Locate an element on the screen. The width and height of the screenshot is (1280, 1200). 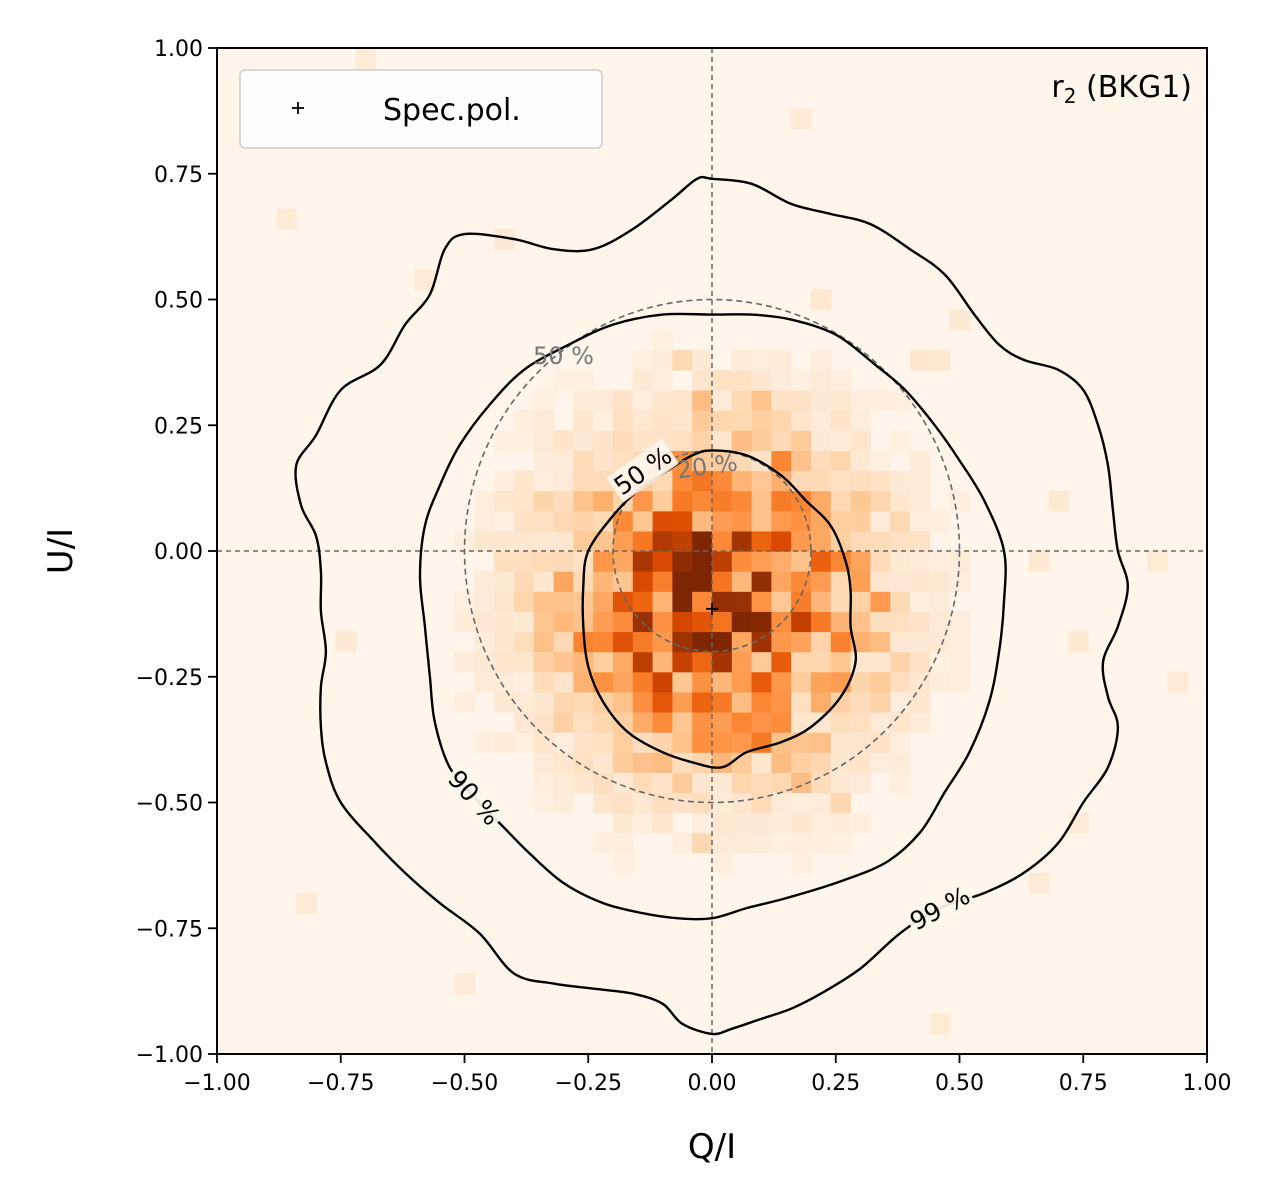
y-tick-label: −0.25 is located at coordinates (169, 678).